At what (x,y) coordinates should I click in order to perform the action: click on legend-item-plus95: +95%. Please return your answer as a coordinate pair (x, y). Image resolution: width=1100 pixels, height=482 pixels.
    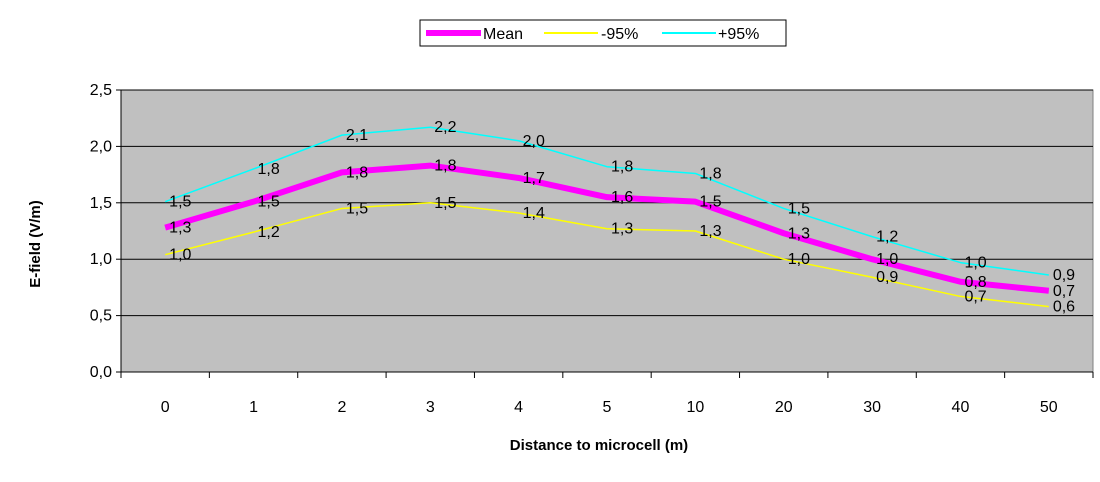
    Looking at the image, I should click on (710, 34).